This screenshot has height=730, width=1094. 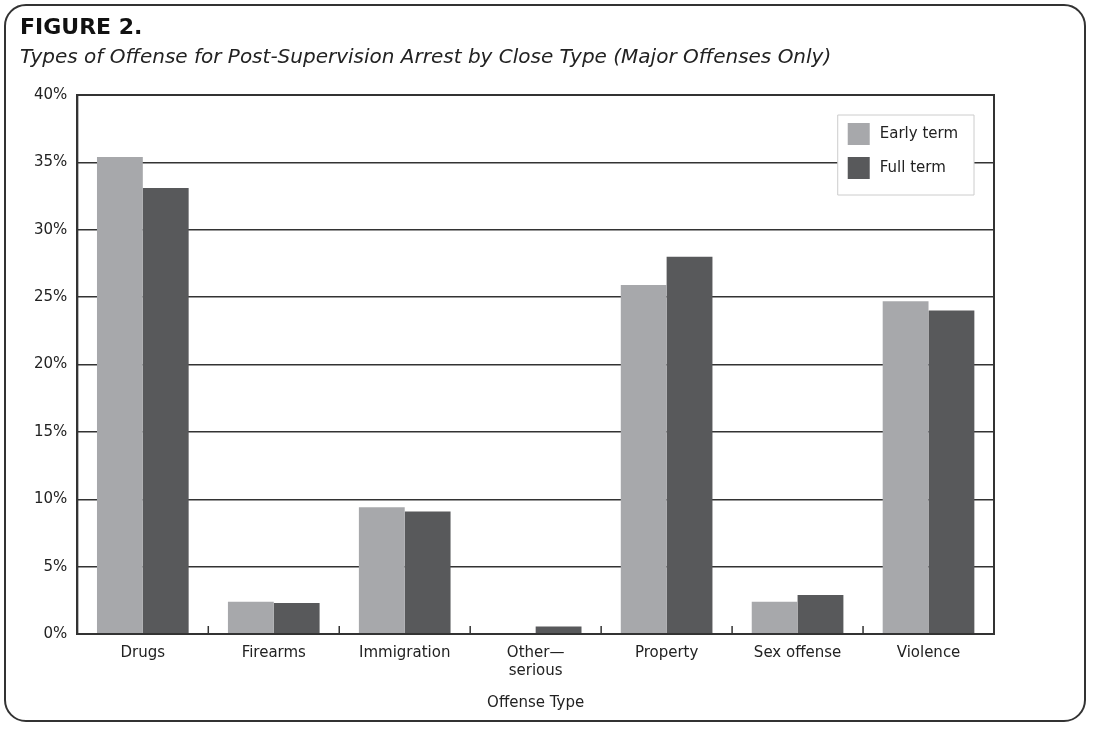 I want to click on legend-label: Full term, so click(x=912, y=166).